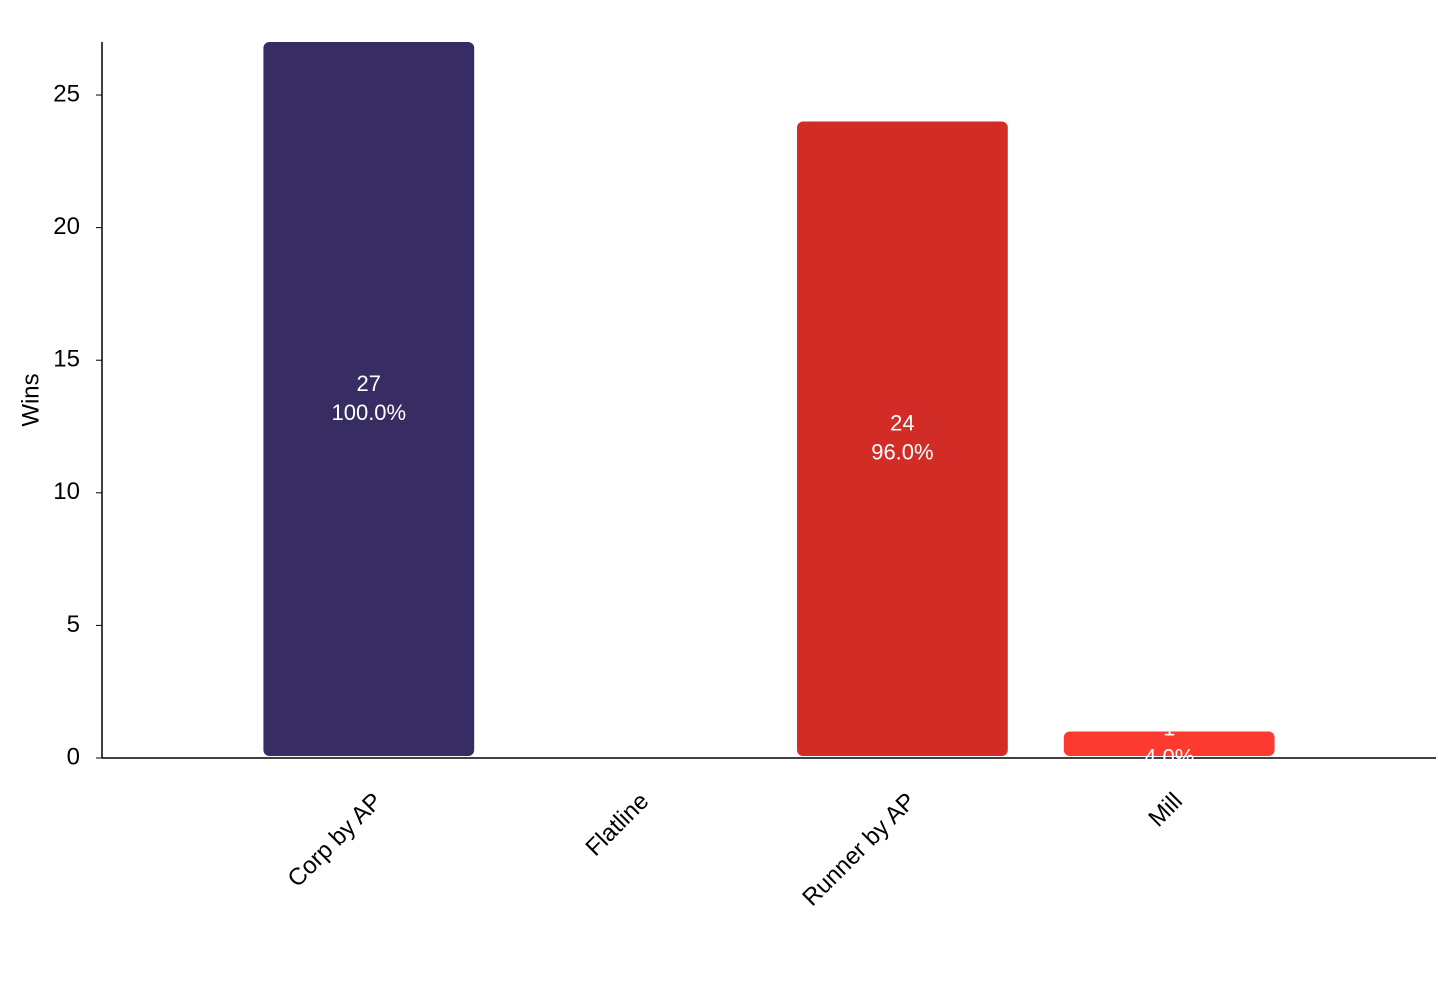 The height and width of the screenshot is (1000, 1438). I want to click on value-label: 1, so click(1169, 728).